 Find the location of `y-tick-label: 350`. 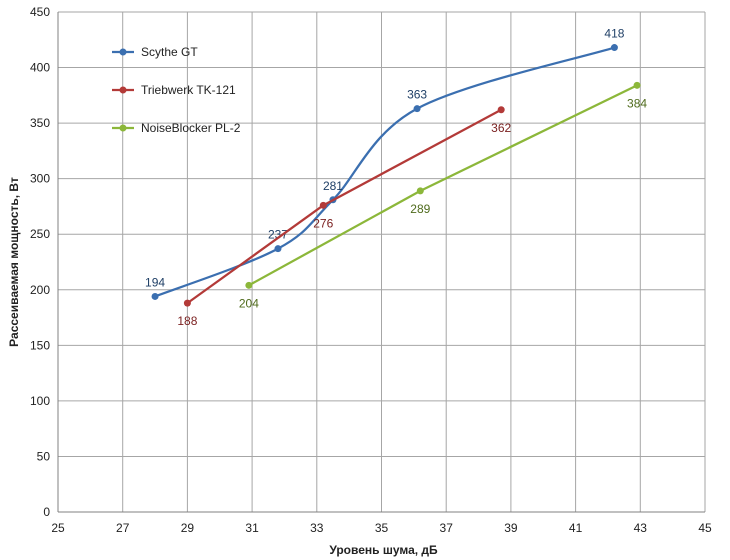

y-tick-label: 350 is located at coordinates (40, 123).